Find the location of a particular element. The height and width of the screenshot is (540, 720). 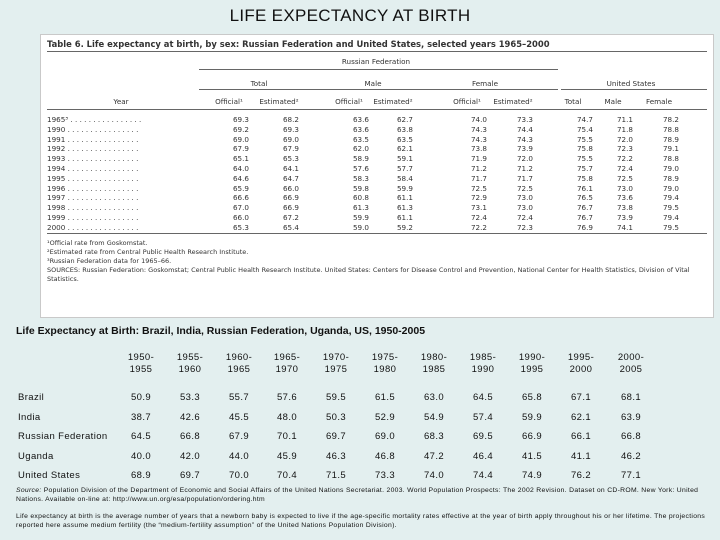

table-6-cell: 78.8 is located at coordinates (670, 129).